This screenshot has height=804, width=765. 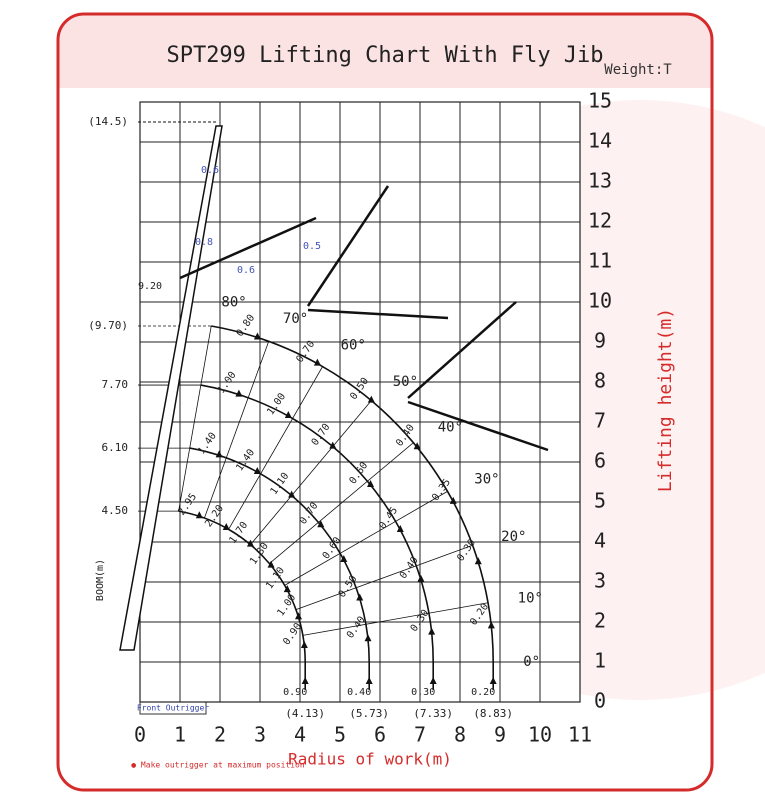 I want to click on max-boom-label: (14.5), so click(x=108, y=121).